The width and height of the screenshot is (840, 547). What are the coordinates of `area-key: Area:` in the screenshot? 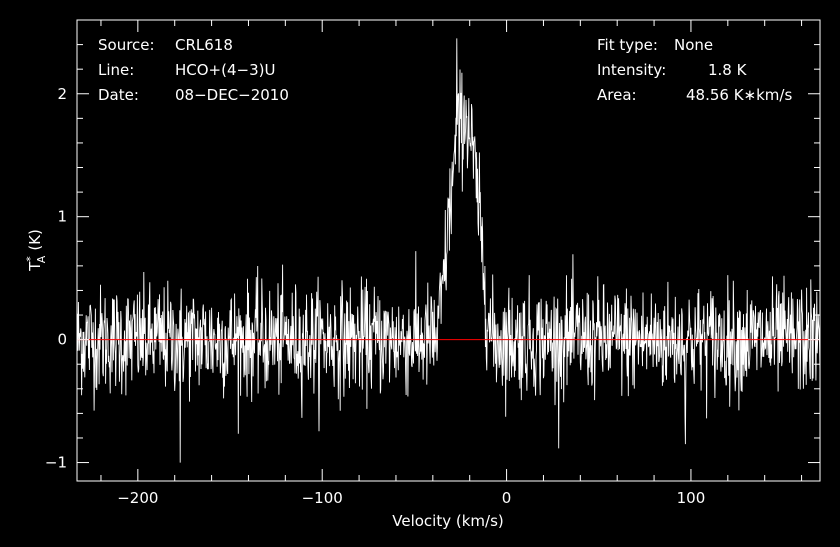 It's located at (617, 95).